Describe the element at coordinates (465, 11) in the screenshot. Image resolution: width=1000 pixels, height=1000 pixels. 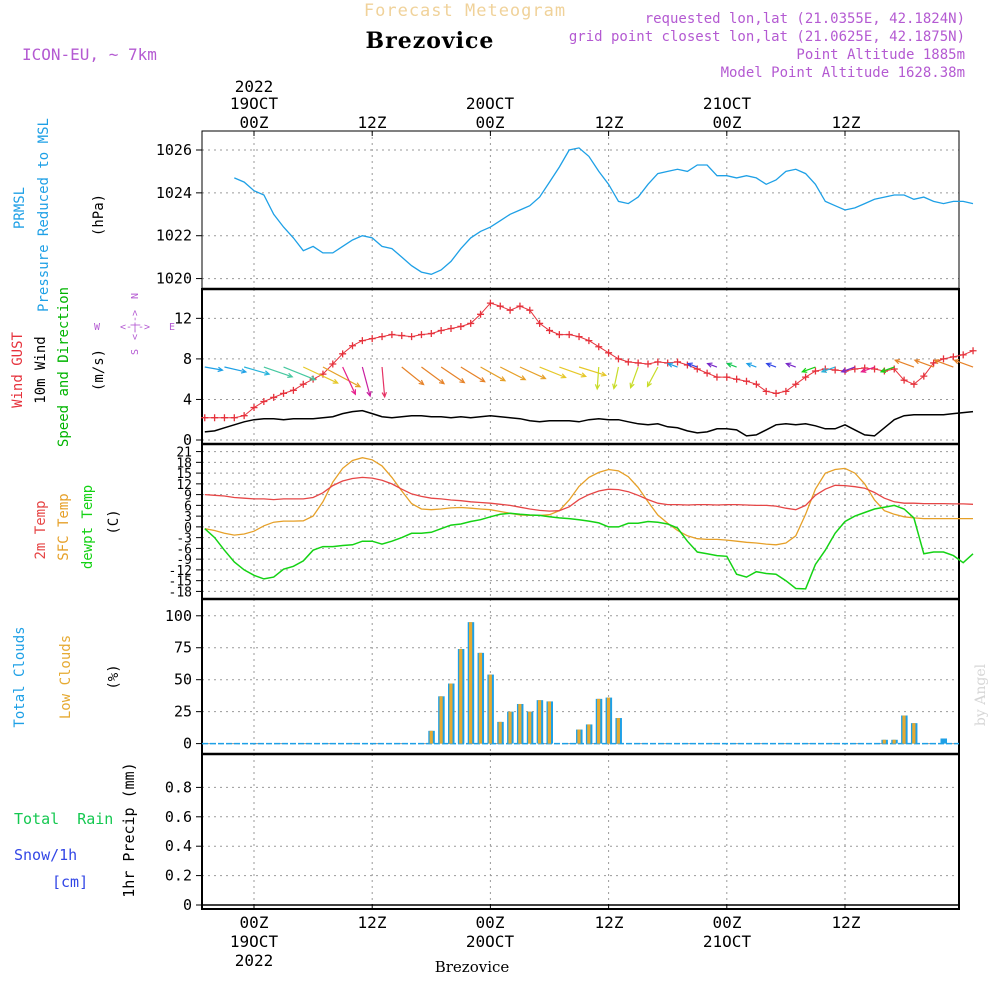
I see `product-title: Forecast Meteogram` at that location.